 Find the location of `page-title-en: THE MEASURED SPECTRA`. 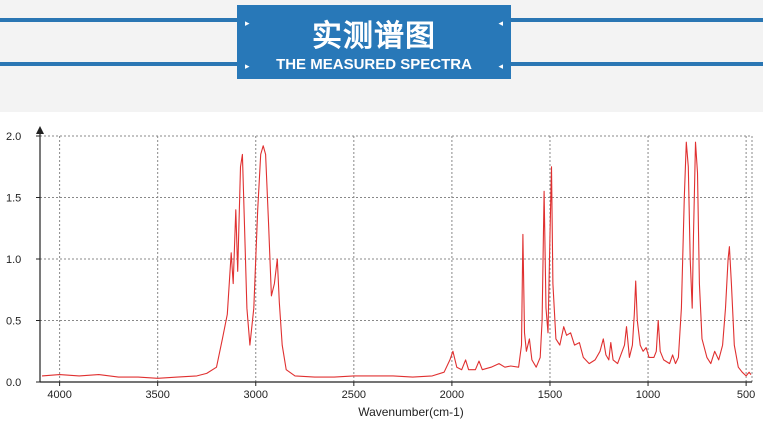

page-title-en: THE MEASURED SPECTRA is located at coordinates (374, 64).